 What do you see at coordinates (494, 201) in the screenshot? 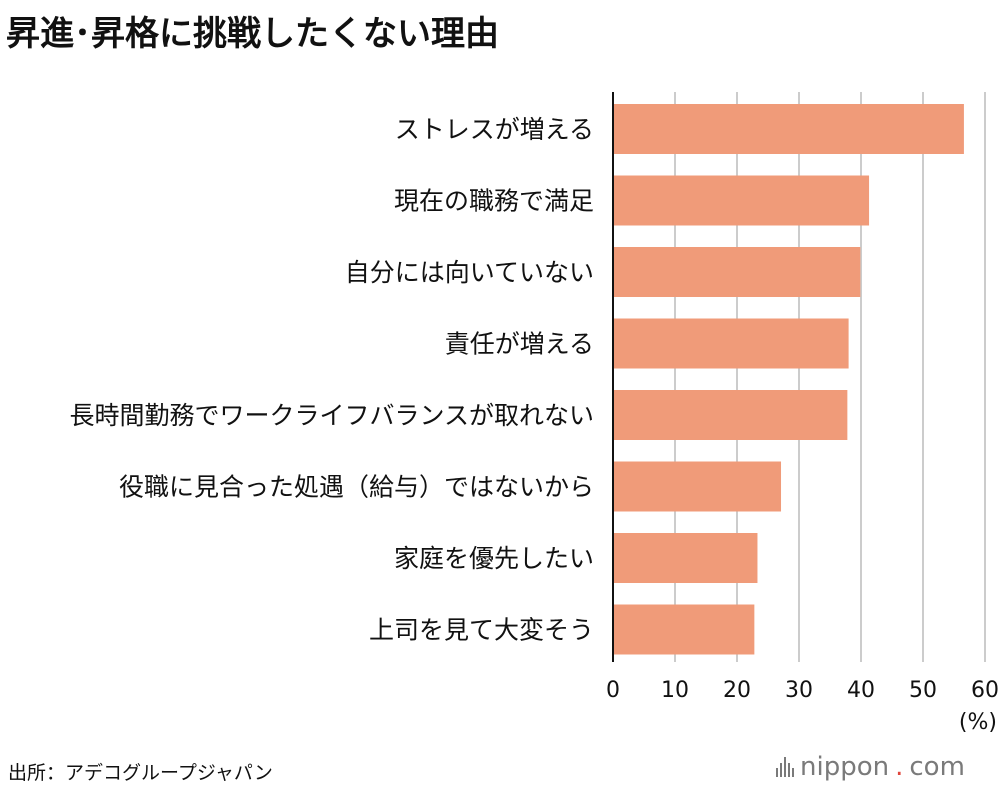
I see `category-label-1: 現在の職務で満足` at bounding box center [494, 201].